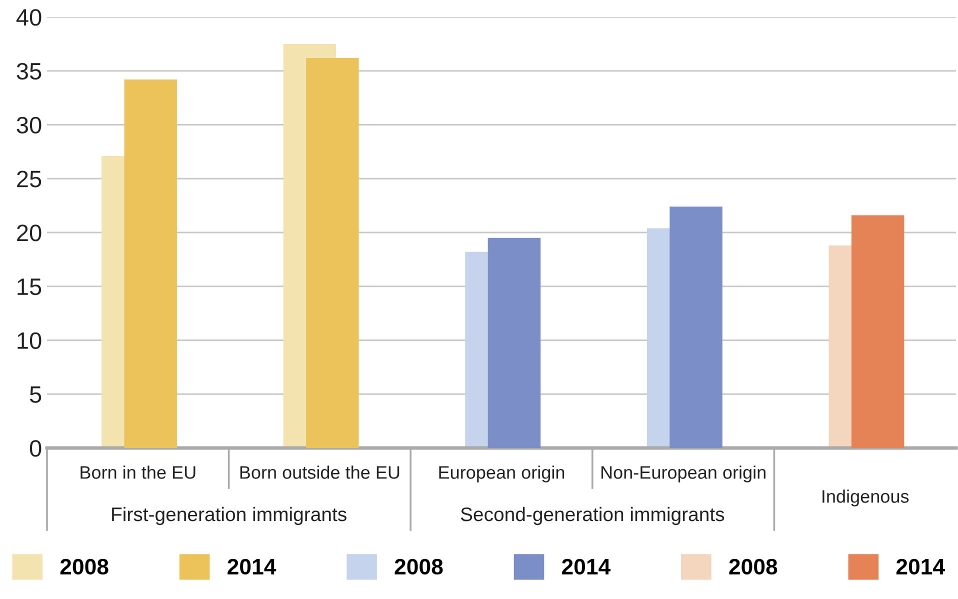 This screenshot has height=599, width=958. What do you see at coordinates (501, 474) in the screenshot?
I see `x-tick-label: European origin` at bounding box center [501, 474].